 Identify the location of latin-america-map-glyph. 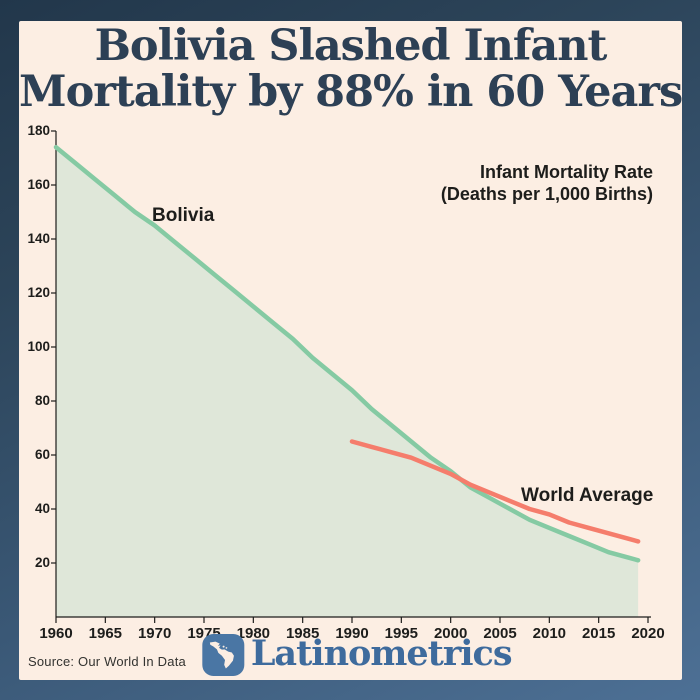
(221, 655).